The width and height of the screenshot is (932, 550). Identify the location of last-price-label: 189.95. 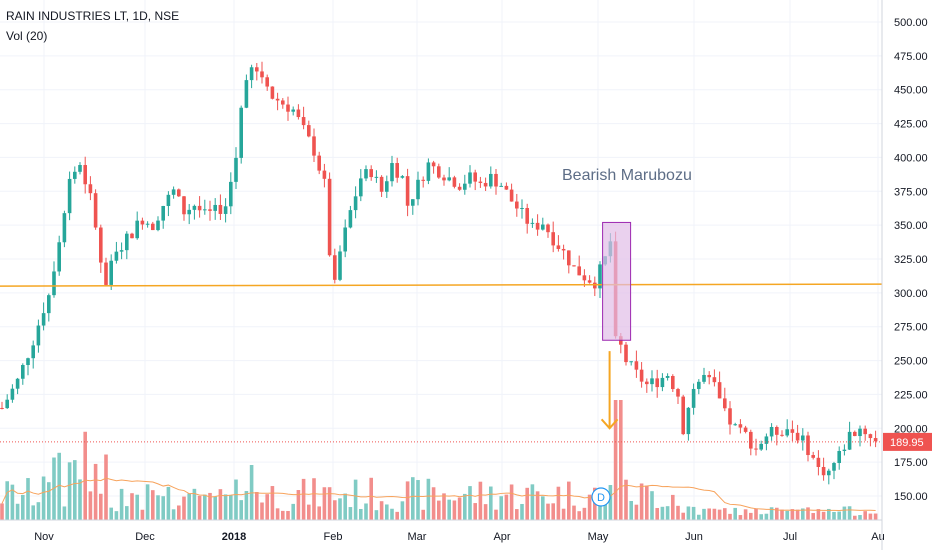
(907, 443).